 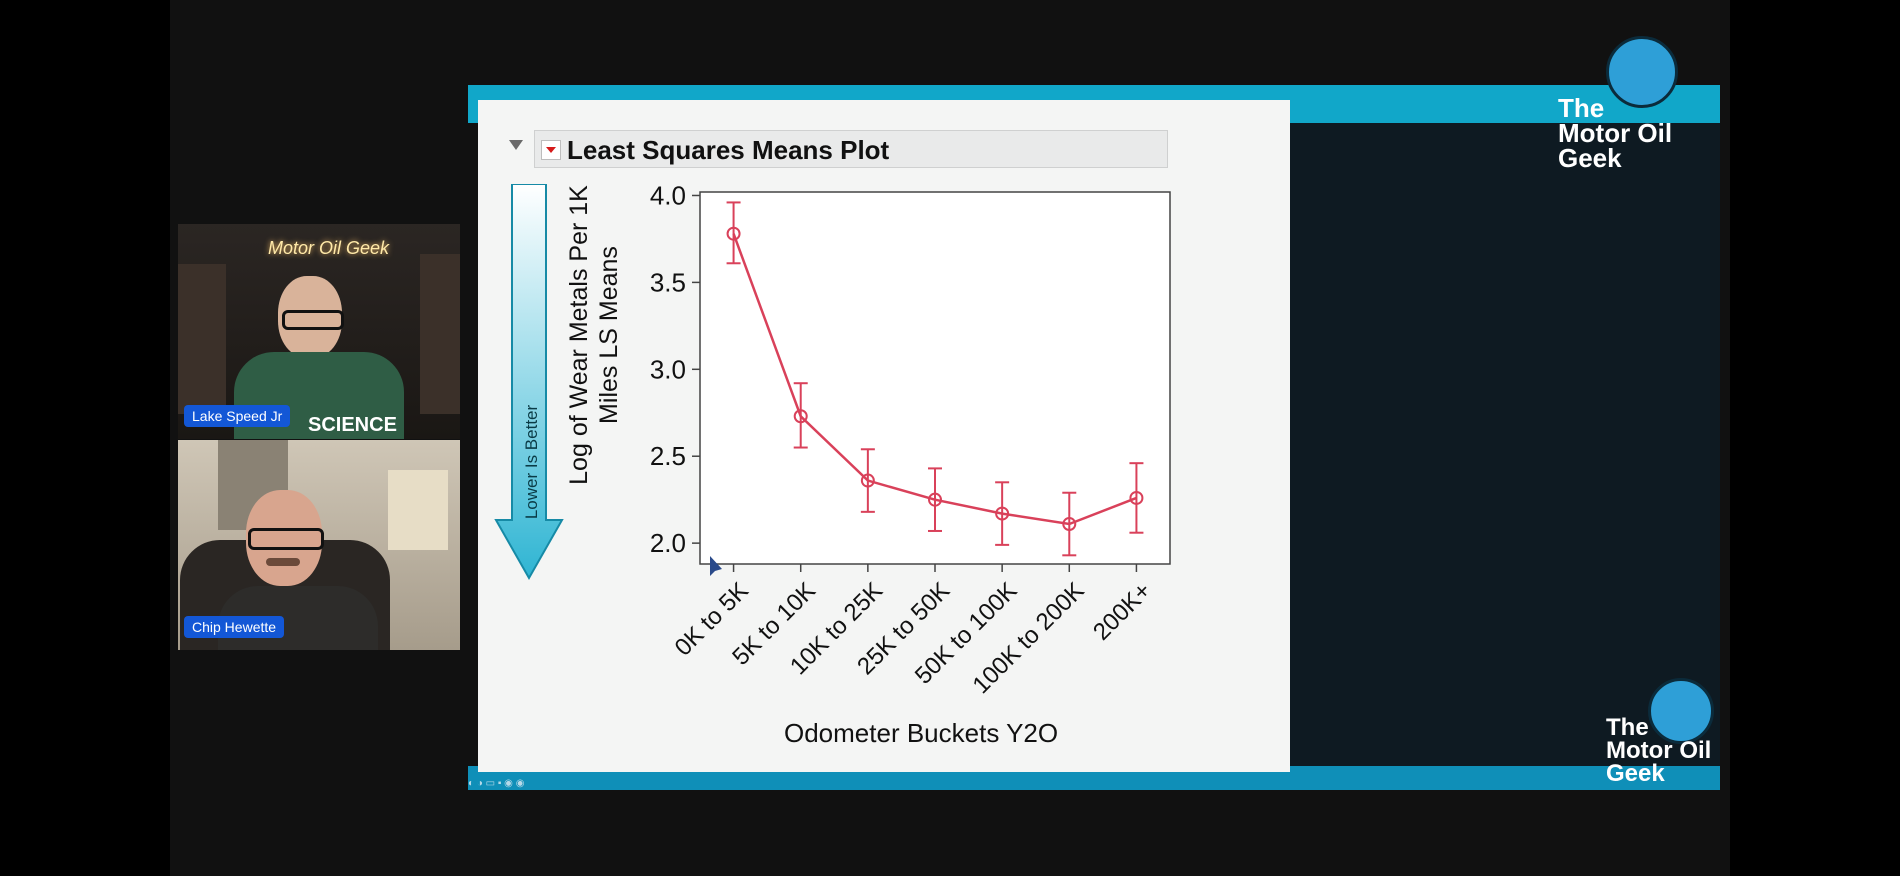 I want to click on brand-logo-bottom: The Motor Oil Geek, so click(x=1659, y=750).